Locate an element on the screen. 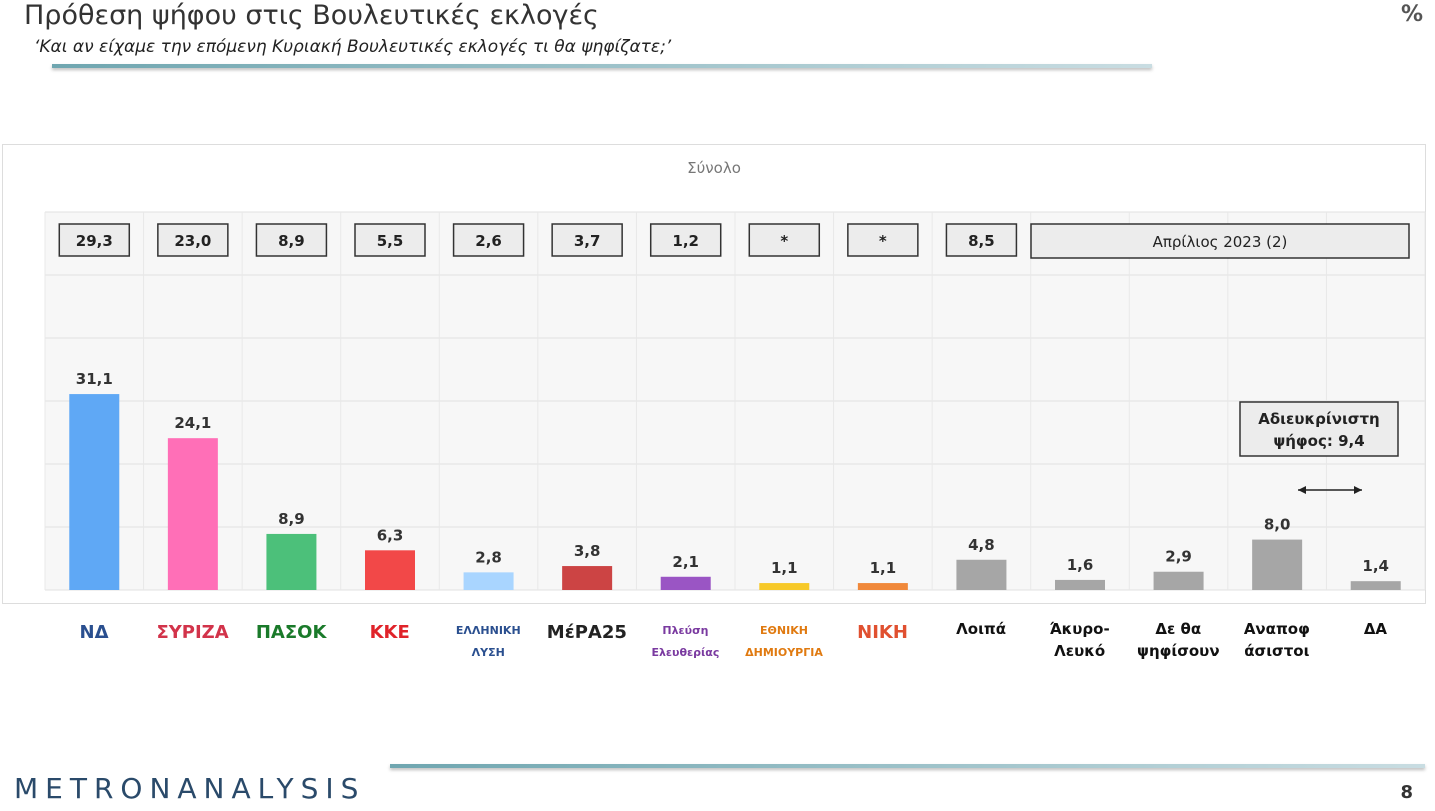 The height and width of the screenshot is (811, 1435). data-label: 2,8 is located at coordinates (488, 557).